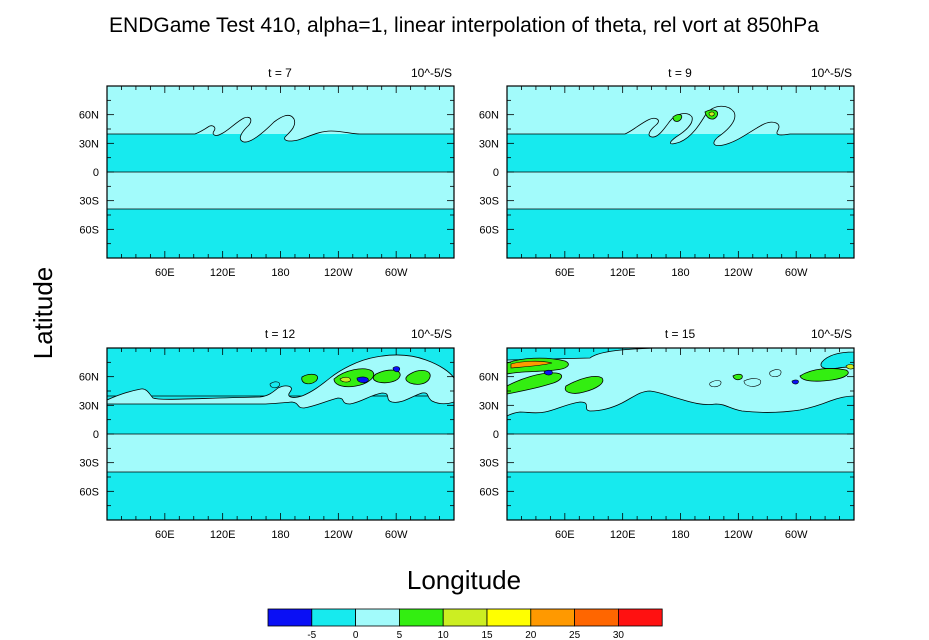 This screenshot has width=929, height=640. I want to click on y-axis-label: Latitude, so click(43, 313).